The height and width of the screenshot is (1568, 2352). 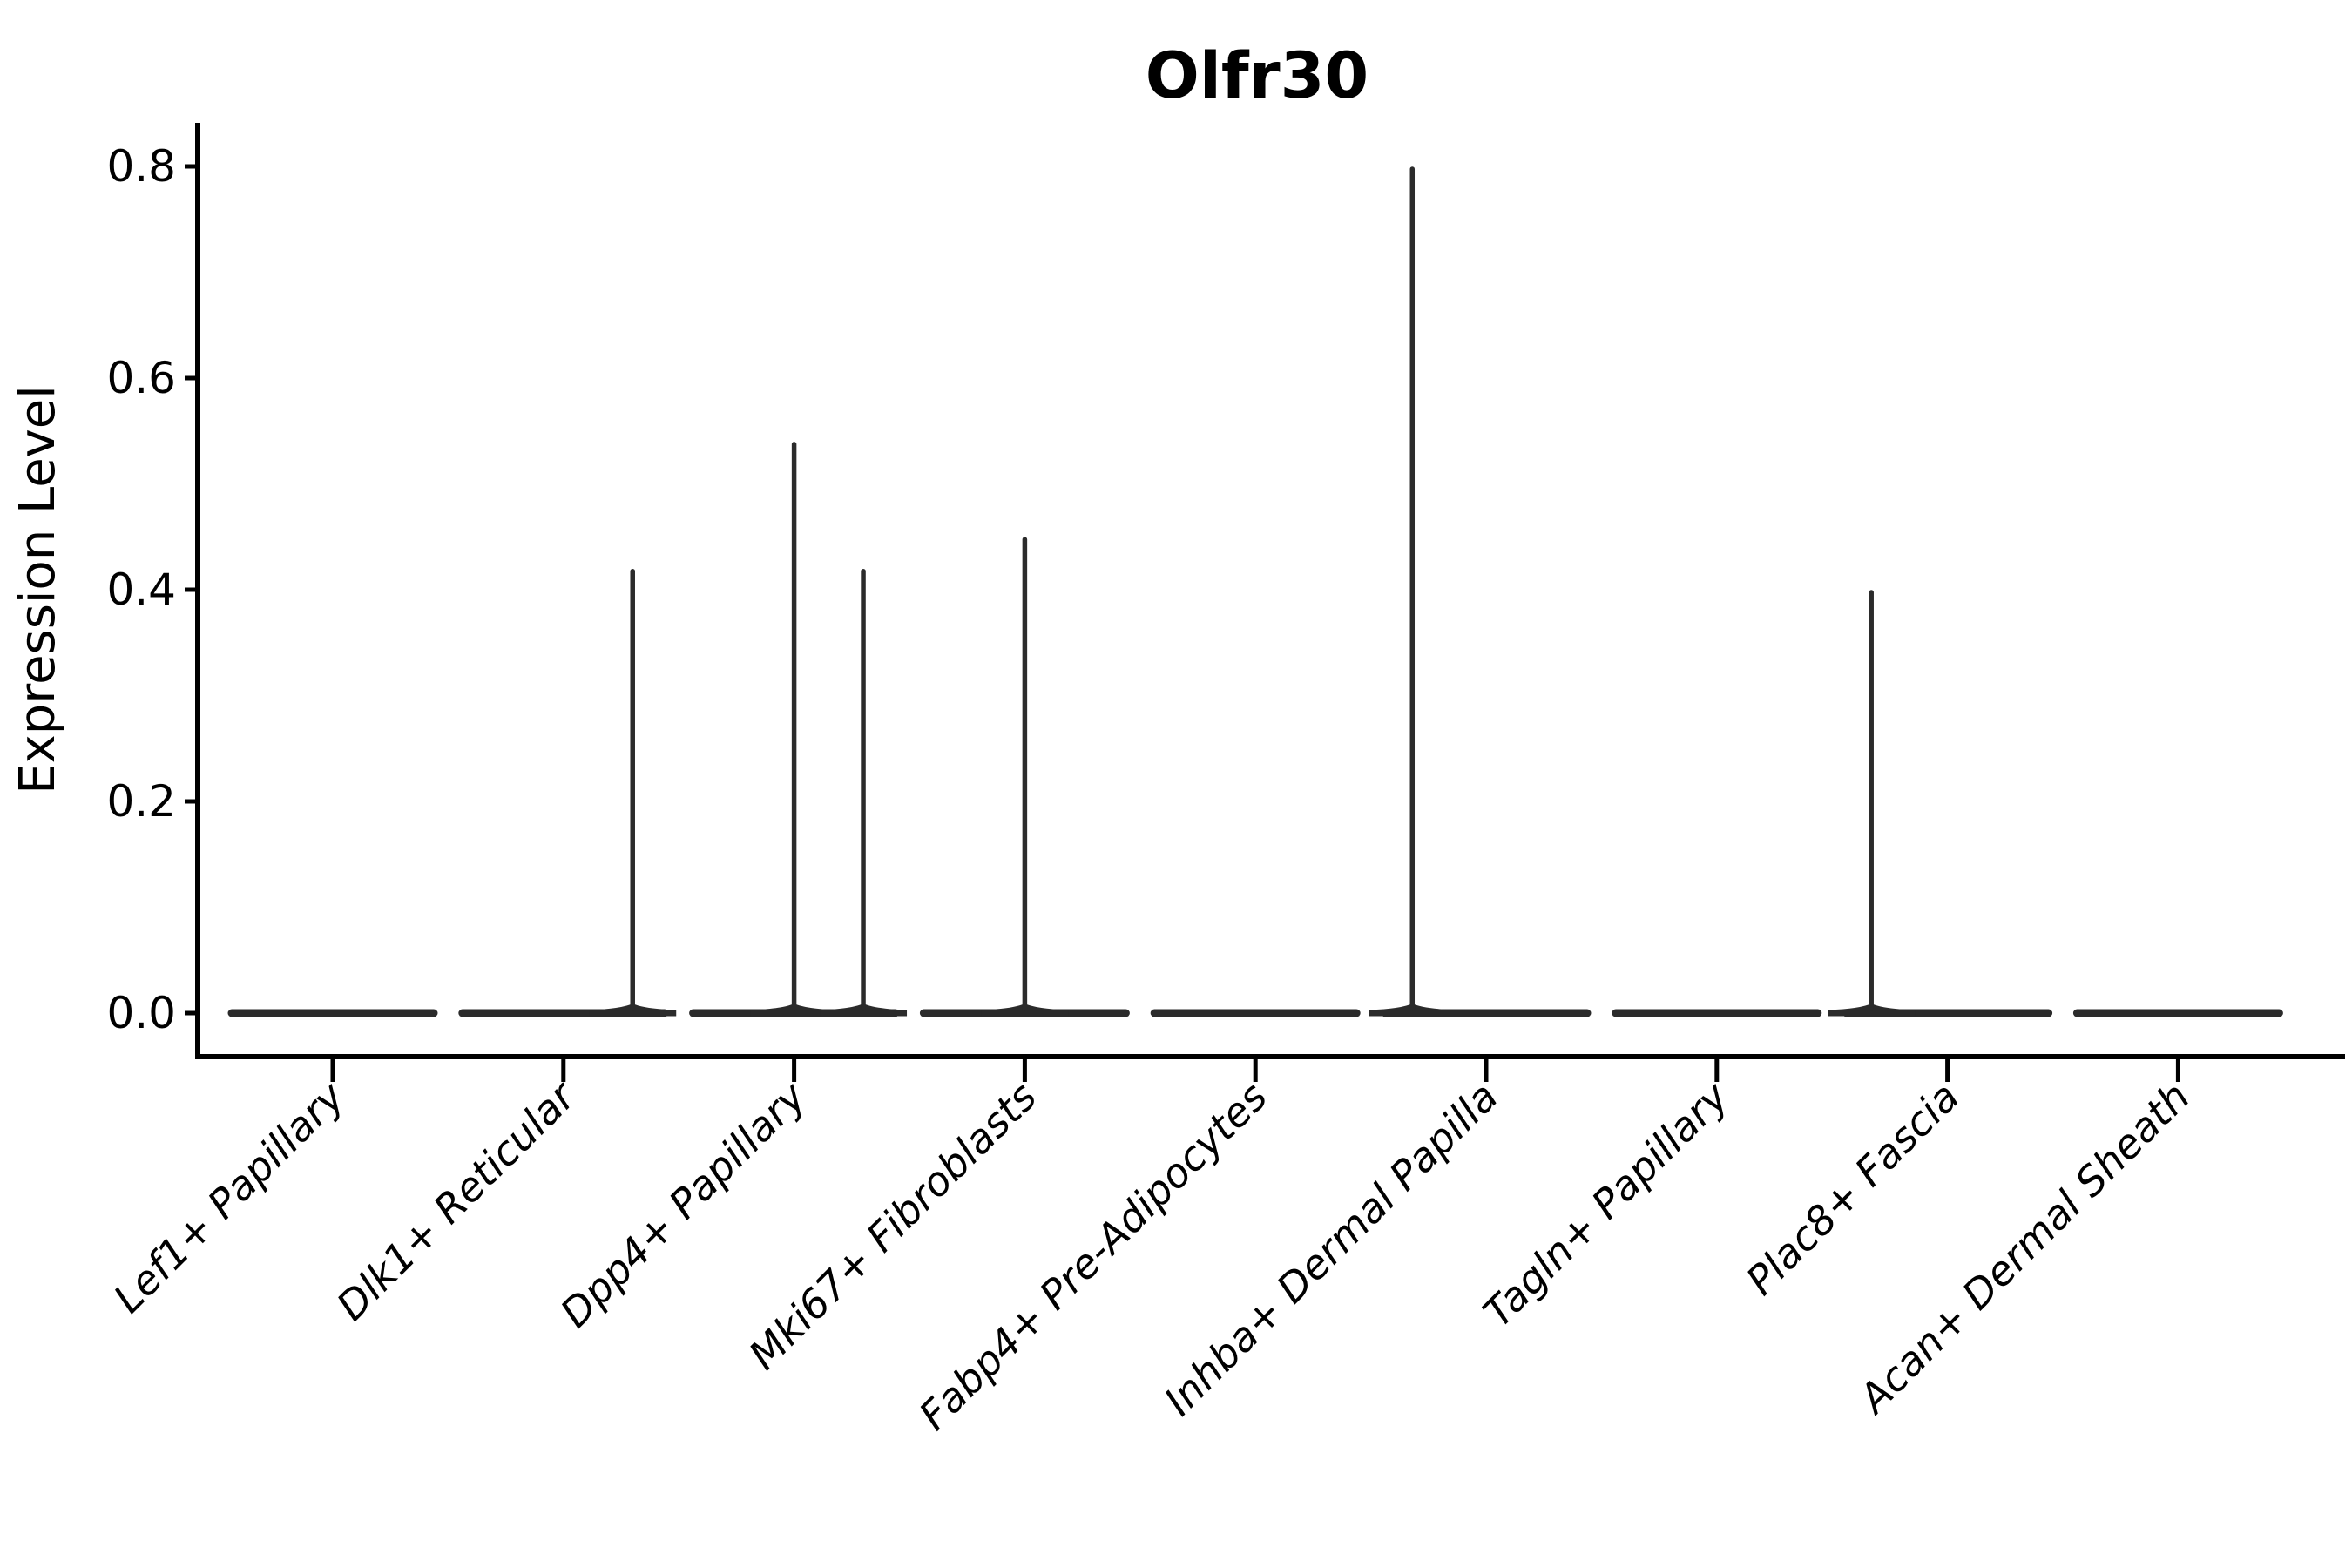 What do you see at coordinates (1257, 76) in the screenshot?
I see `chart-title: Olfr30` at bounding box center [1257, 76].